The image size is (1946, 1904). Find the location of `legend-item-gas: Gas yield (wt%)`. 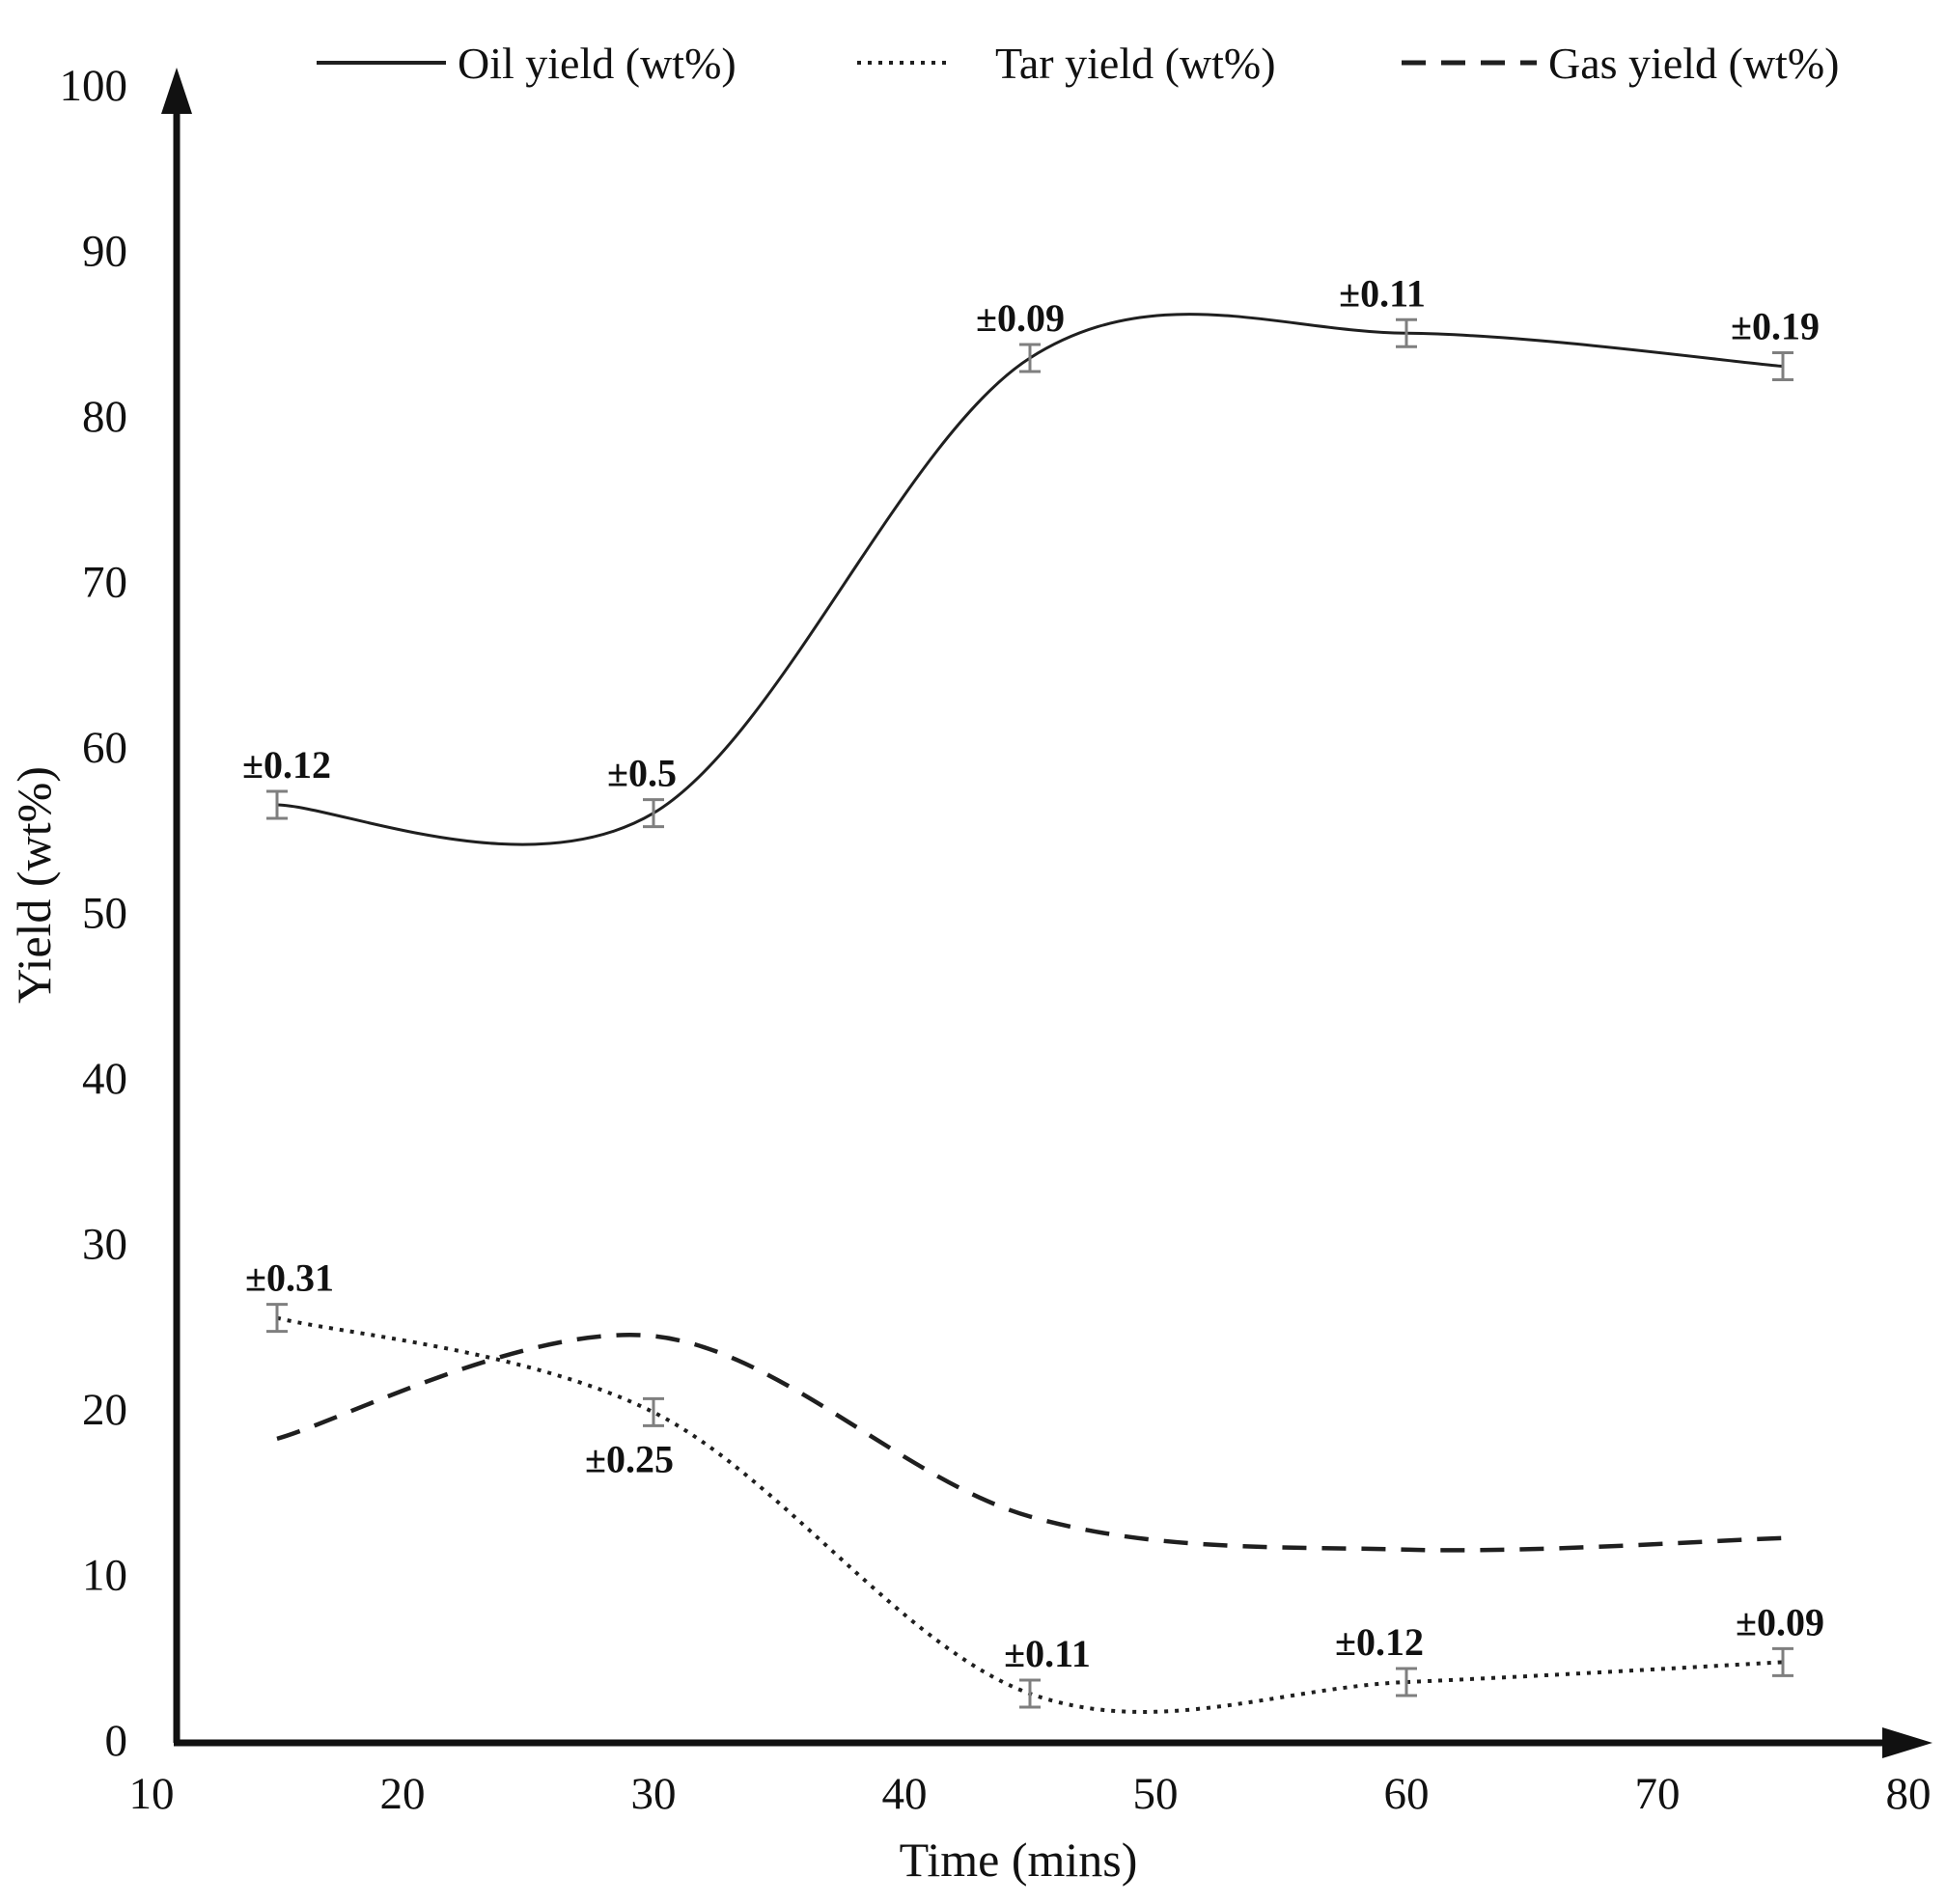

legend-item-gas: Gas yield (wt%) is located at coordinates (1620, 64).